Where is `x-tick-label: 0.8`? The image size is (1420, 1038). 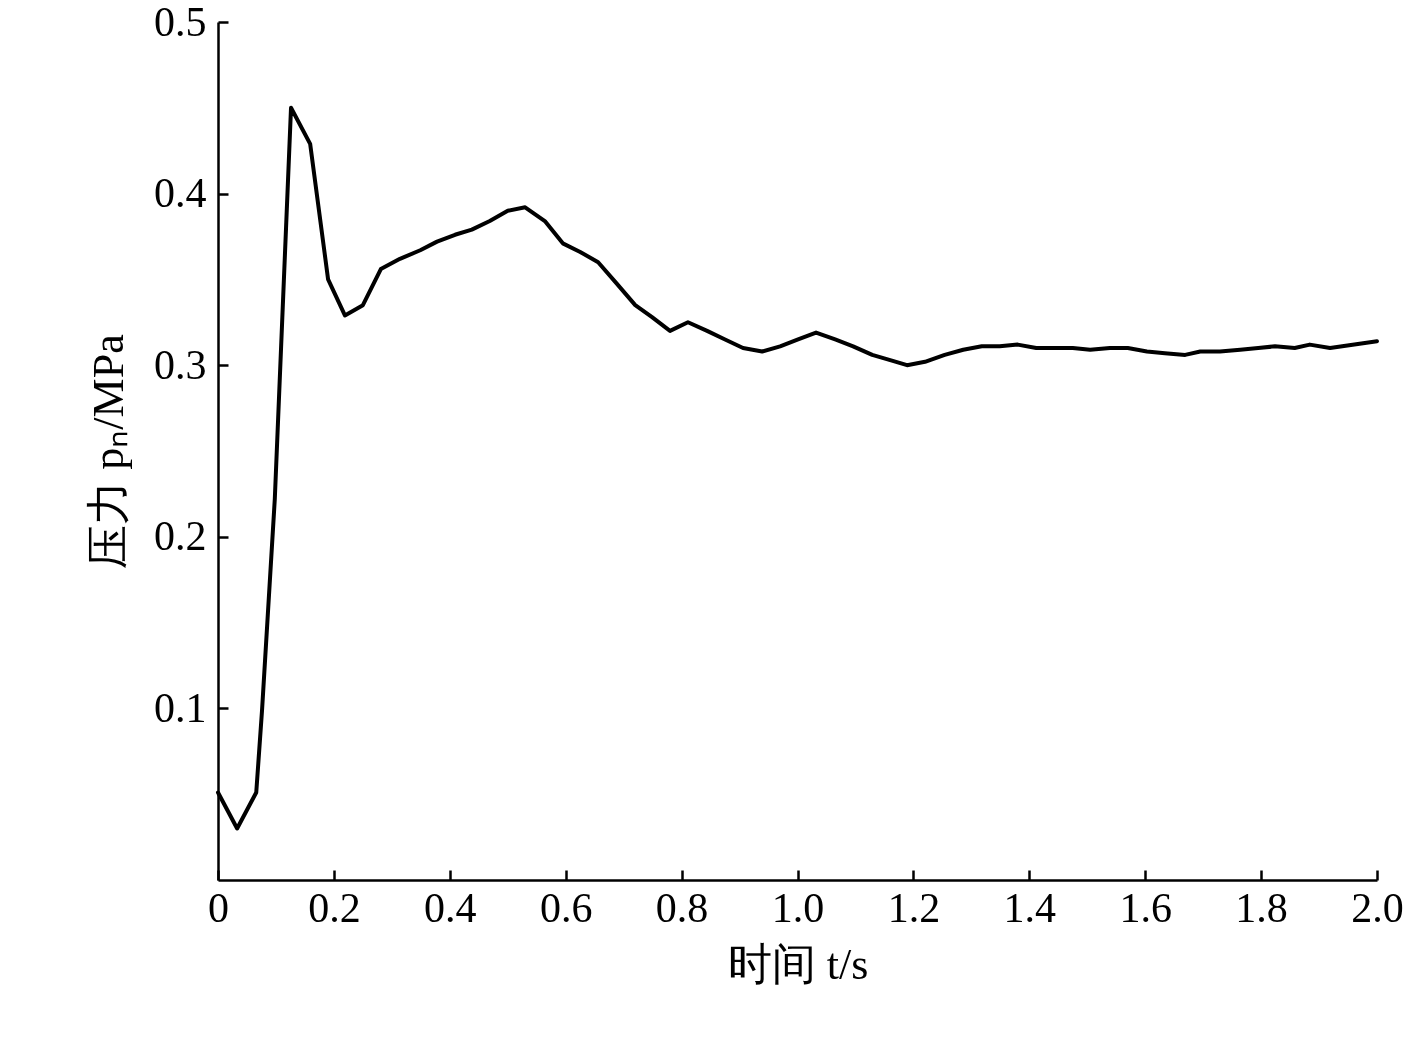 x-tick-label: 0.8 is located at coordinates (682, 907).